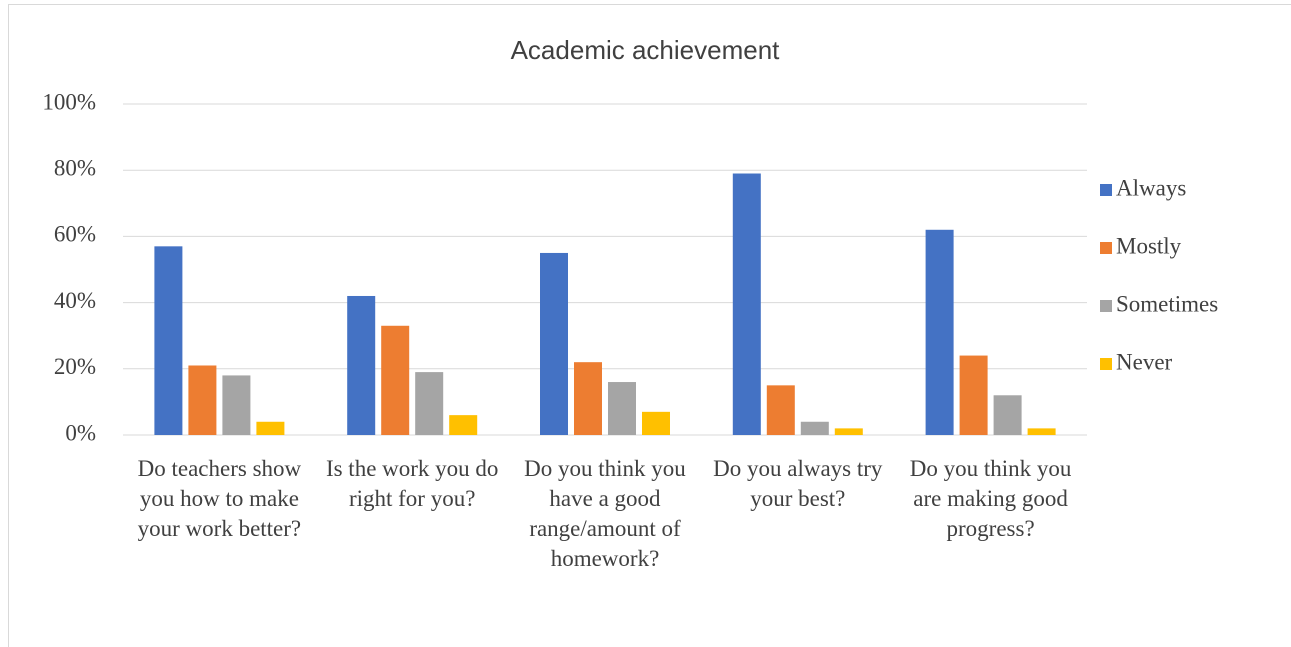 The height and width of the screenshot is (647, 1291). I want to click on y-tick-label: 0%, so click(80, 432).